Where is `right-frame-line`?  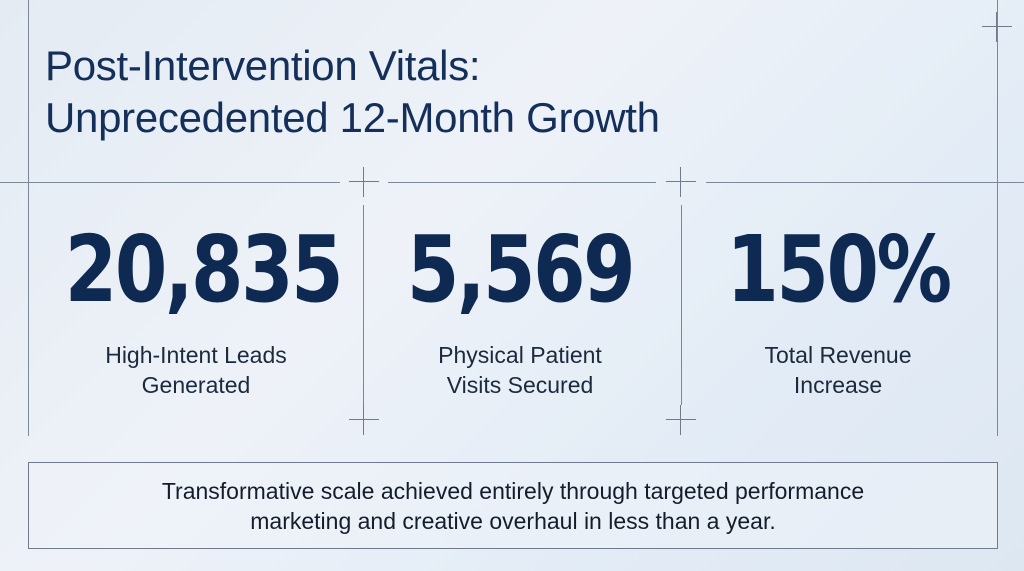
right-frame-line is located at coordinates (997, 218).